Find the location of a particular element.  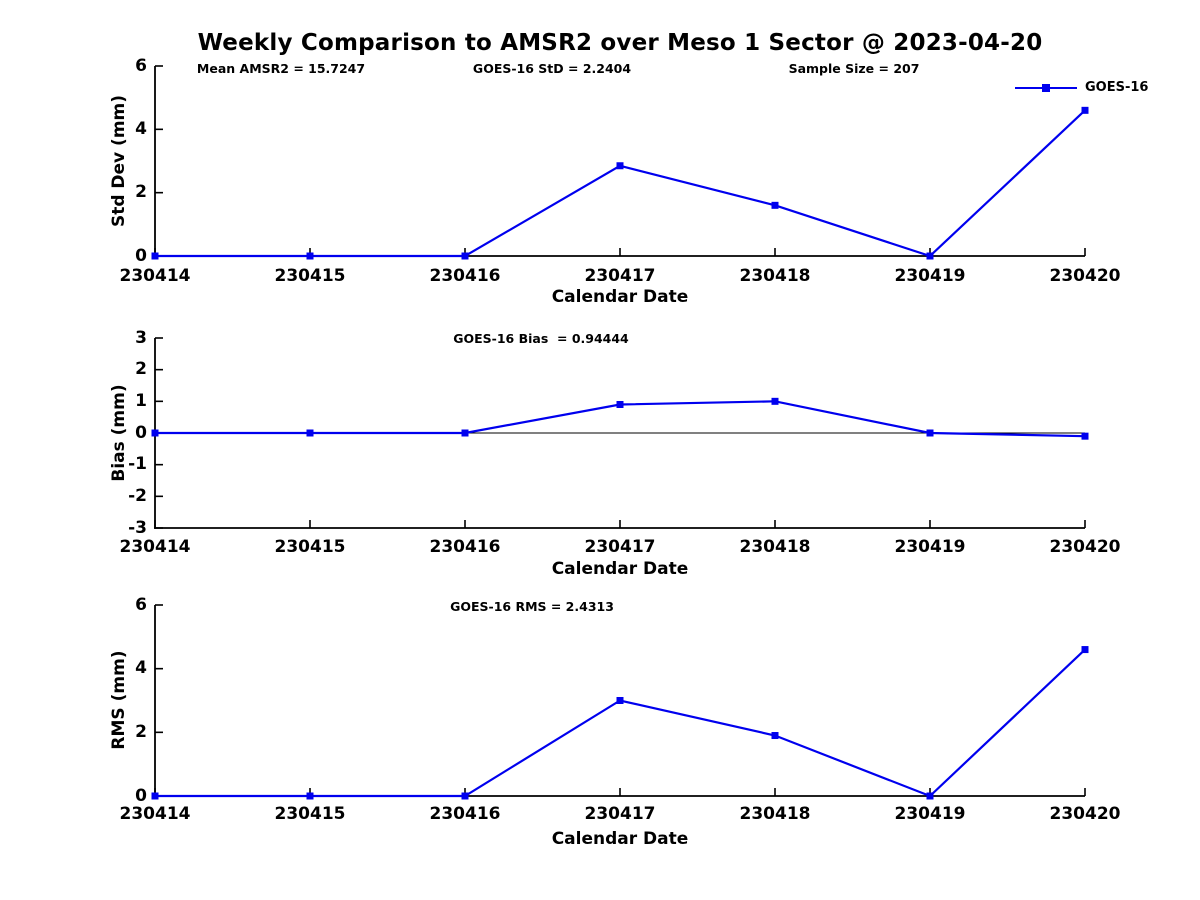

annotation-goes16-bias: GOES-16 Bias = 0.94444 is located at coordinates (541, 338).